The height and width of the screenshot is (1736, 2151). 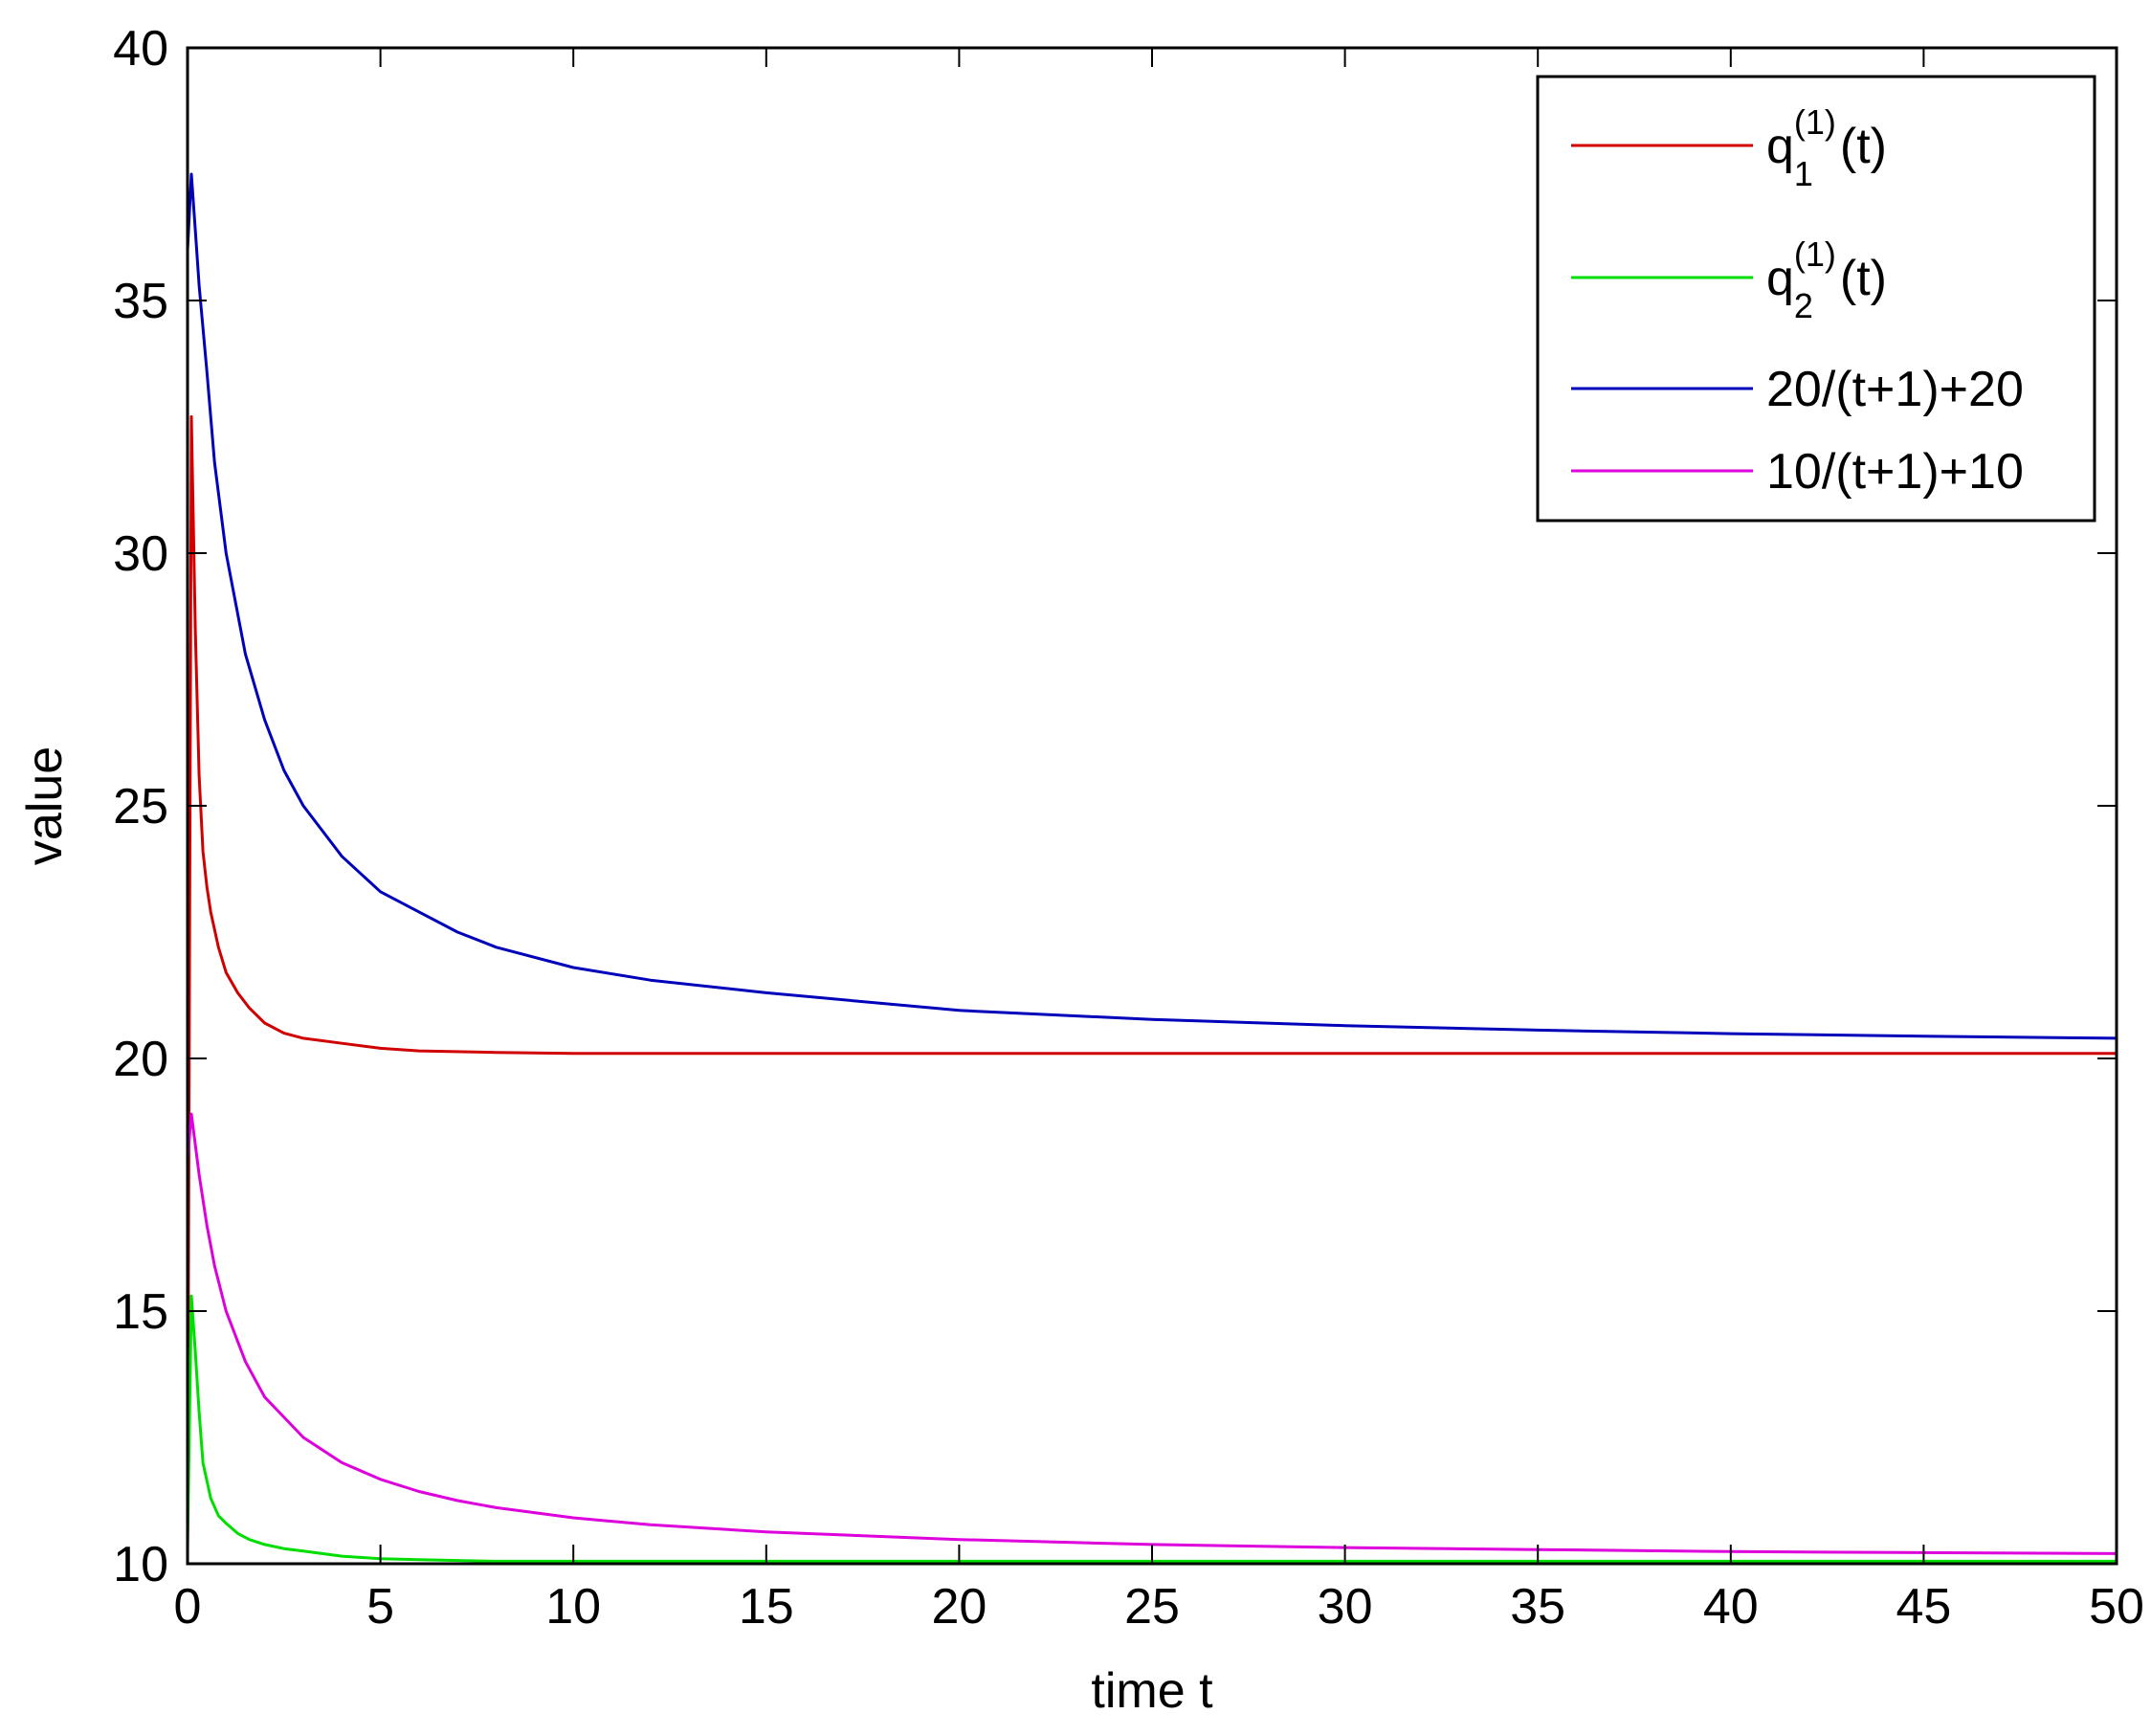 What do you see at coordinates (1863, 278) in the screenshot?
I see `legend-label-tail-2: (t)` at bounding box center [1863, 278].